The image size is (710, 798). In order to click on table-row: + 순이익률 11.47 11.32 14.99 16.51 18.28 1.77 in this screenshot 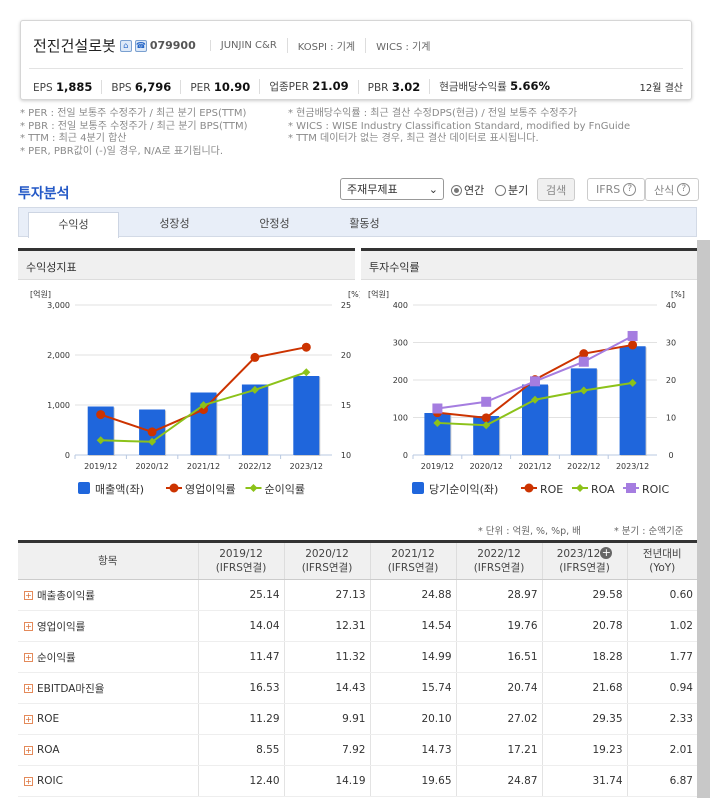, I will do `click(357, 657)`.